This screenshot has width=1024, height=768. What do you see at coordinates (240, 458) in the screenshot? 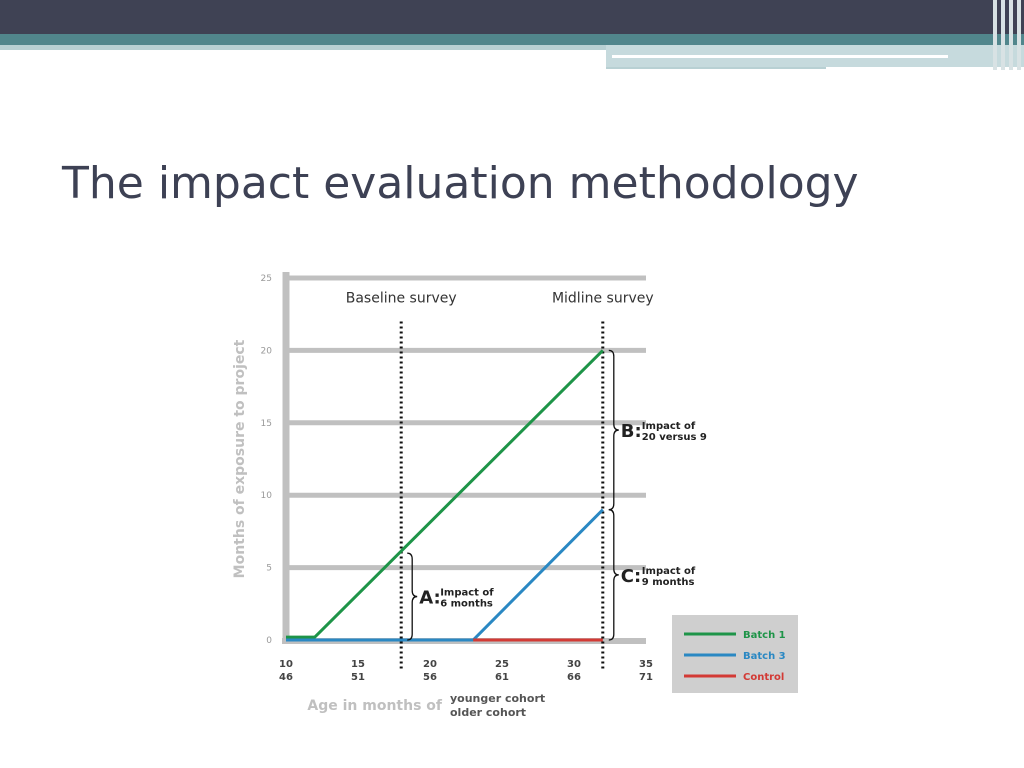
I see `y-axis-label: Months of exposure to project` at bounding box center [240, 458].